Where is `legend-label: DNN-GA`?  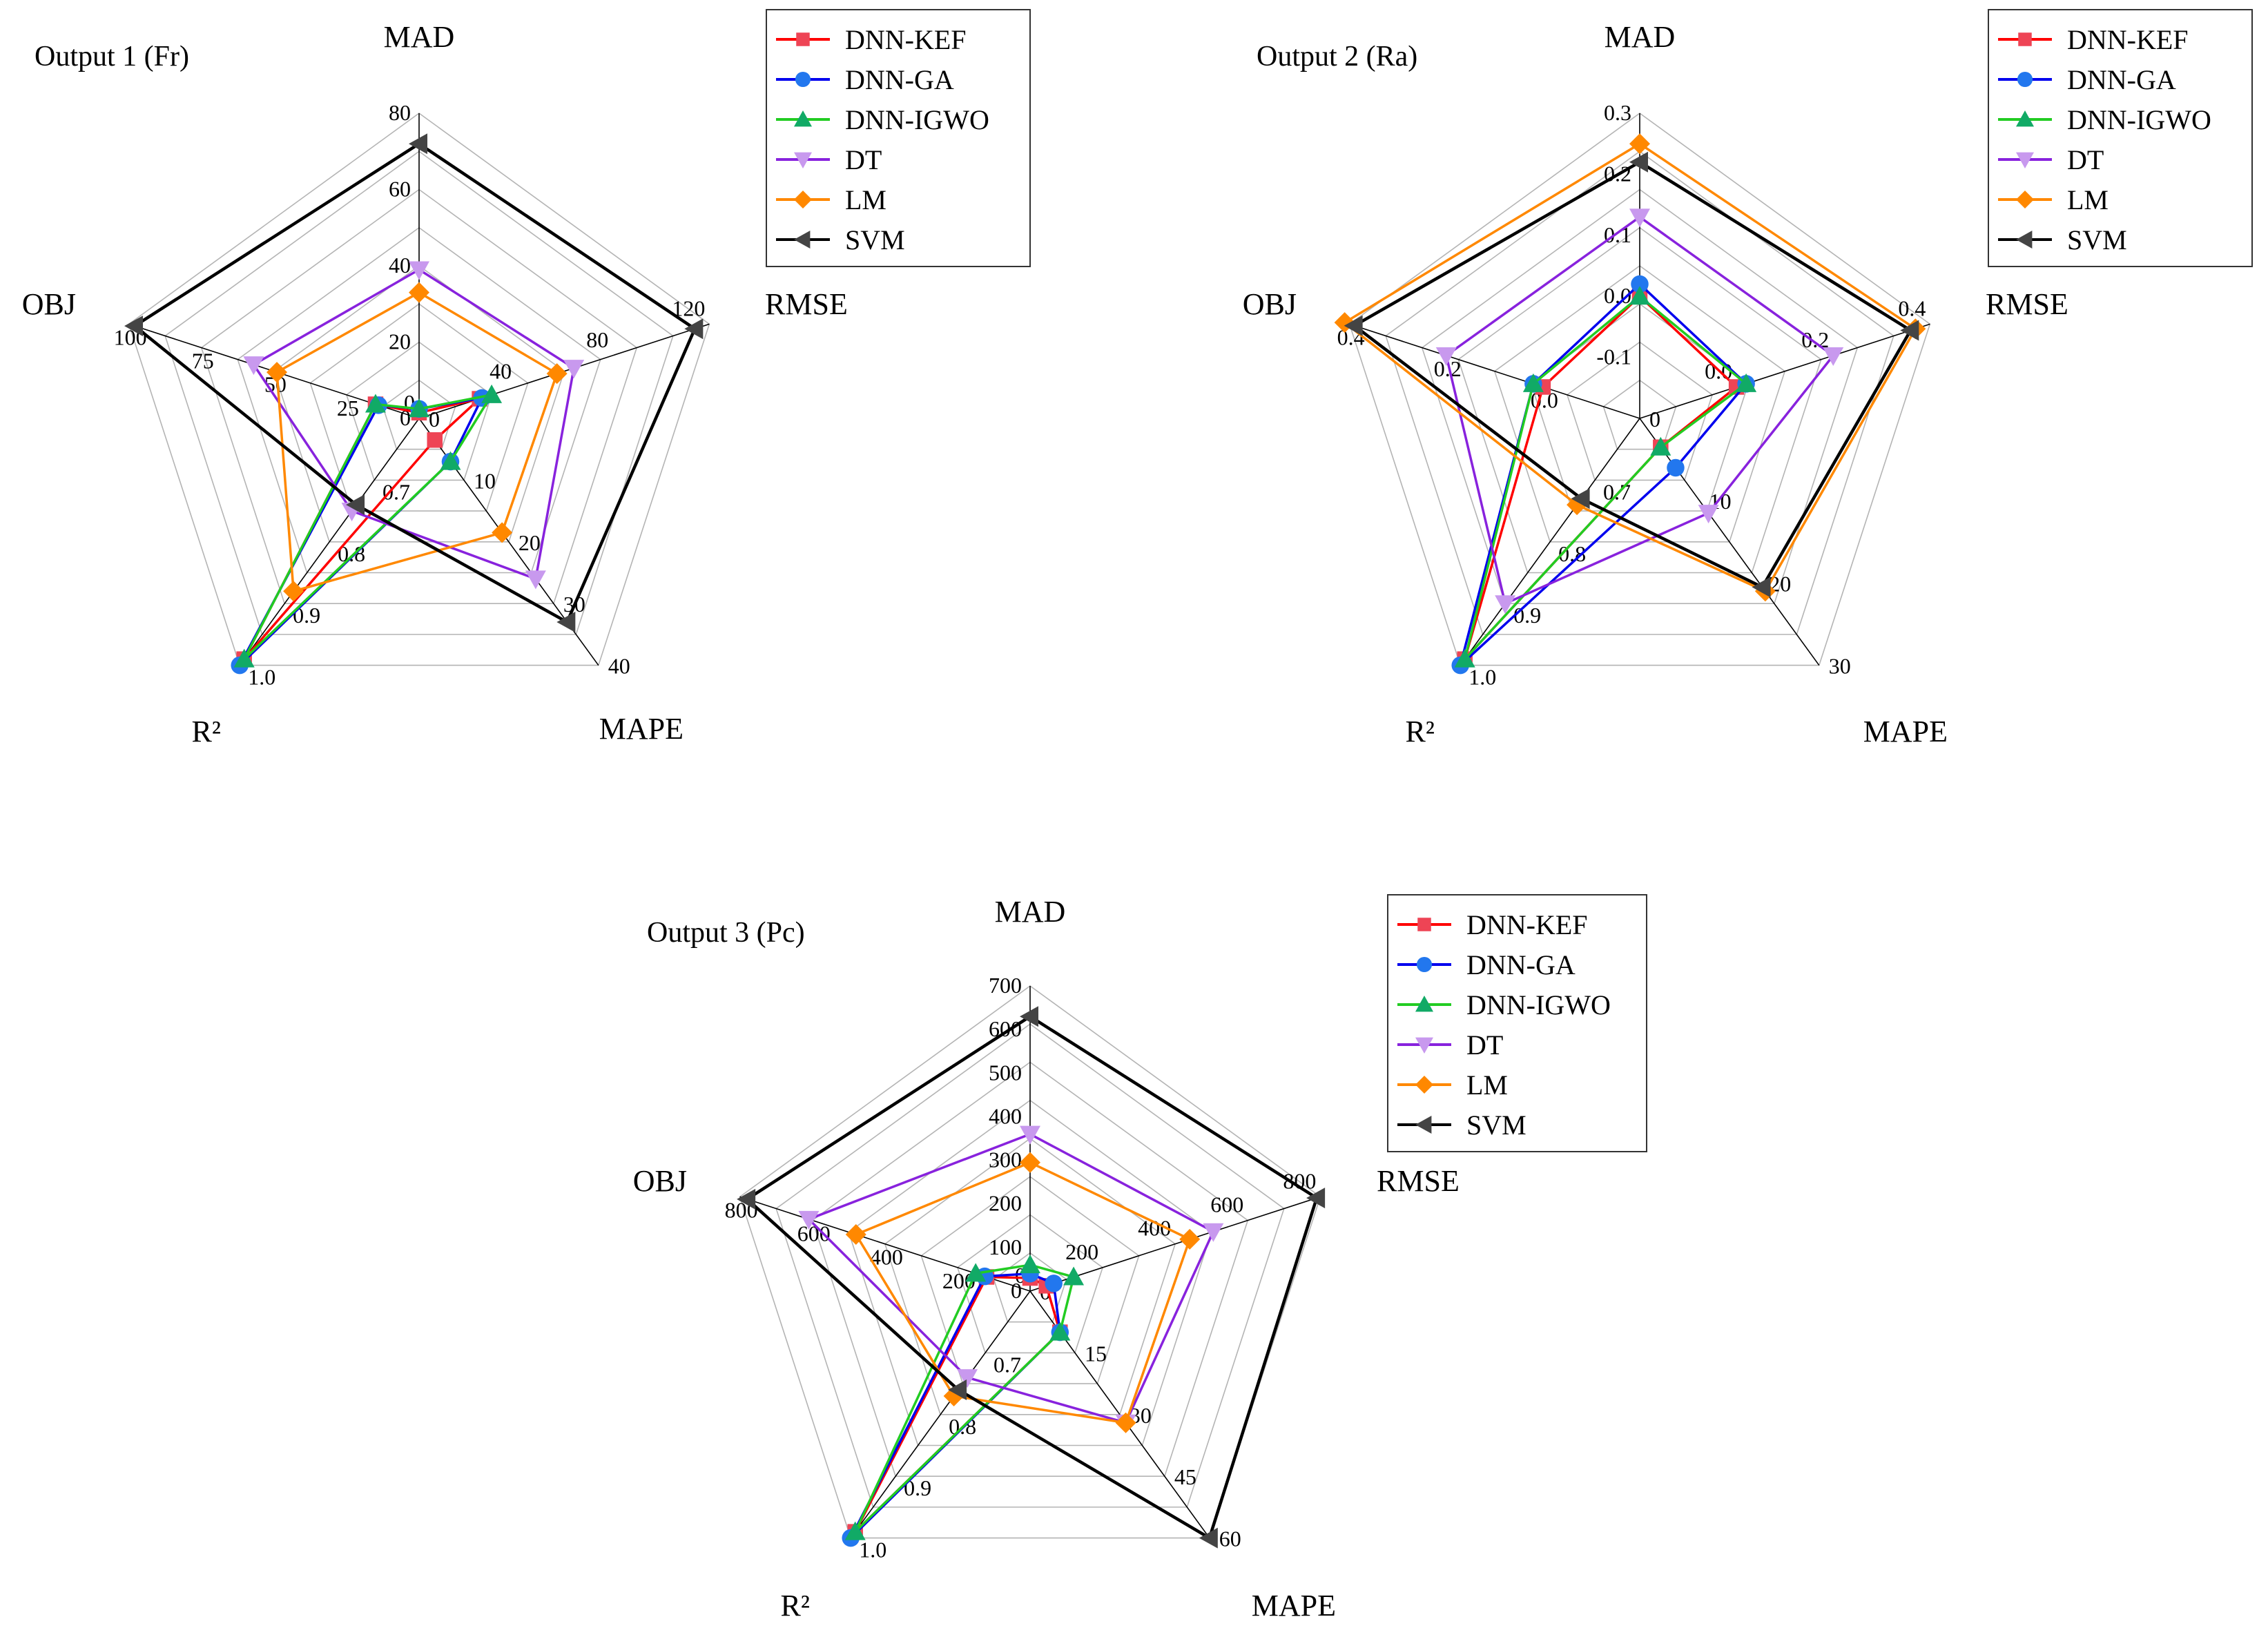 legend-label: DNN-GA is located at coordinates (899, 79).